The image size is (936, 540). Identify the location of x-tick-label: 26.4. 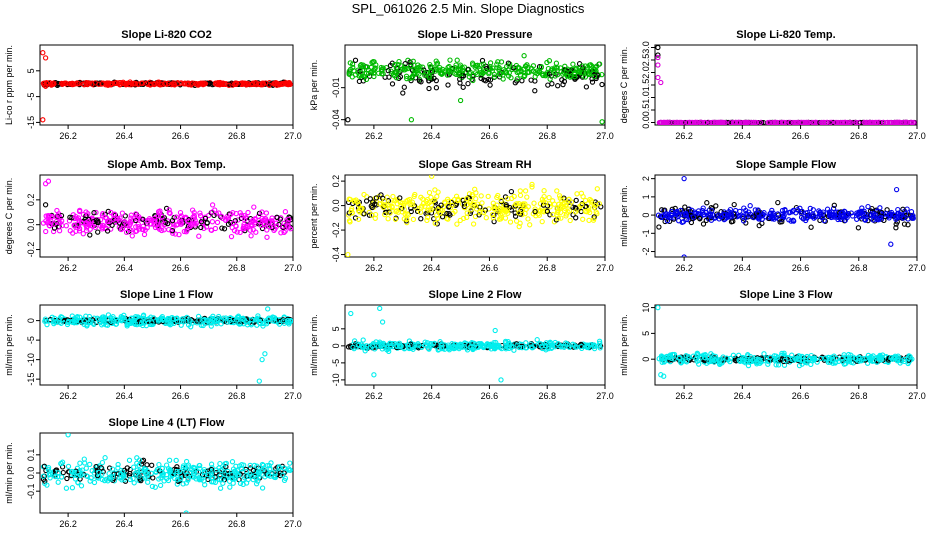
(432, 136).